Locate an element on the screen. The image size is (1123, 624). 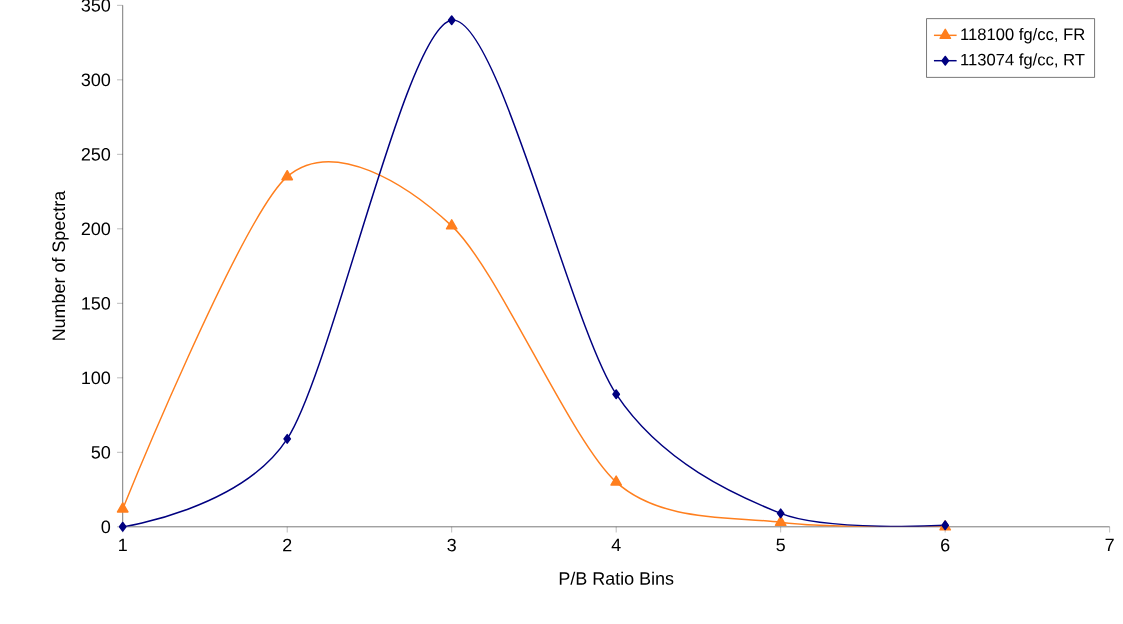
y-tick-label: 200 is located at coordinates (96, 229).